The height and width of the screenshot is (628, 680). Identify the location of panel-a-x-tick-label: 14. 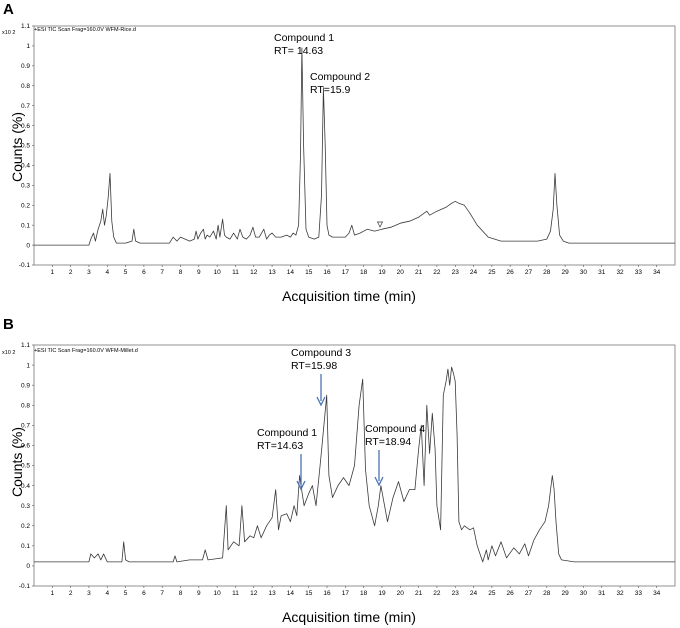
(291, 272).